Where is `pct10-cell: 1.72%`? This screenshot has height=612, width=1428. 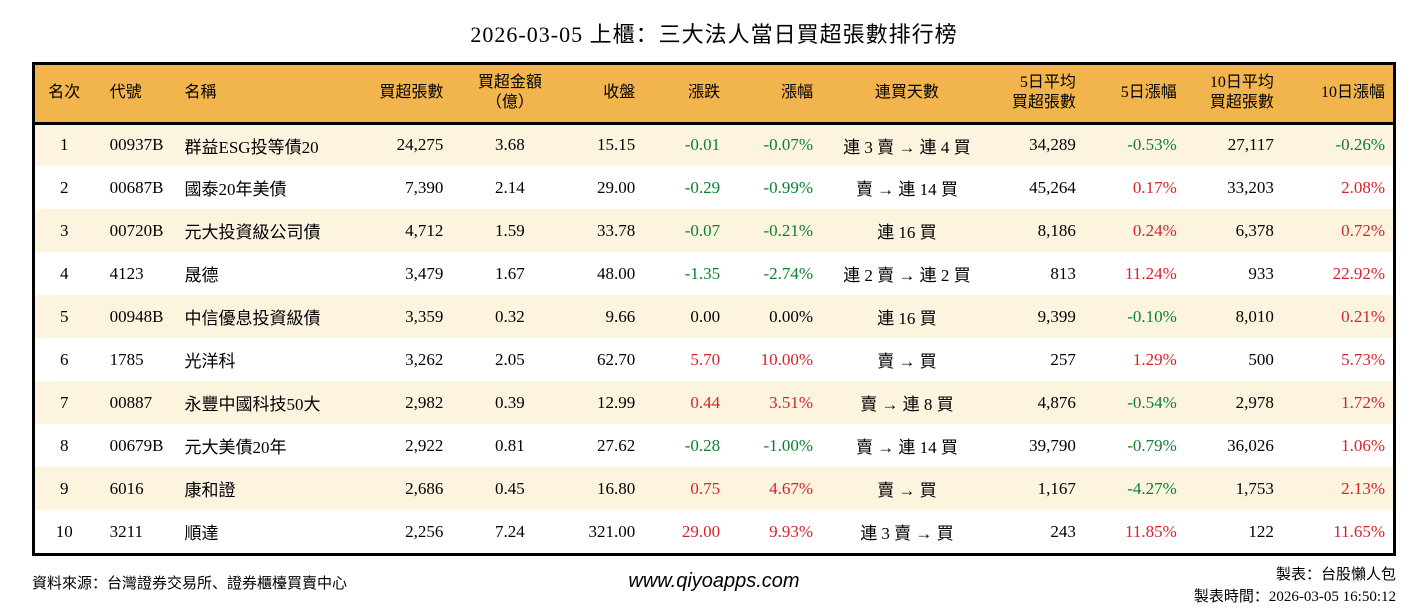
pct10-cell: 1.72% is located at coordinates (1363, 402).